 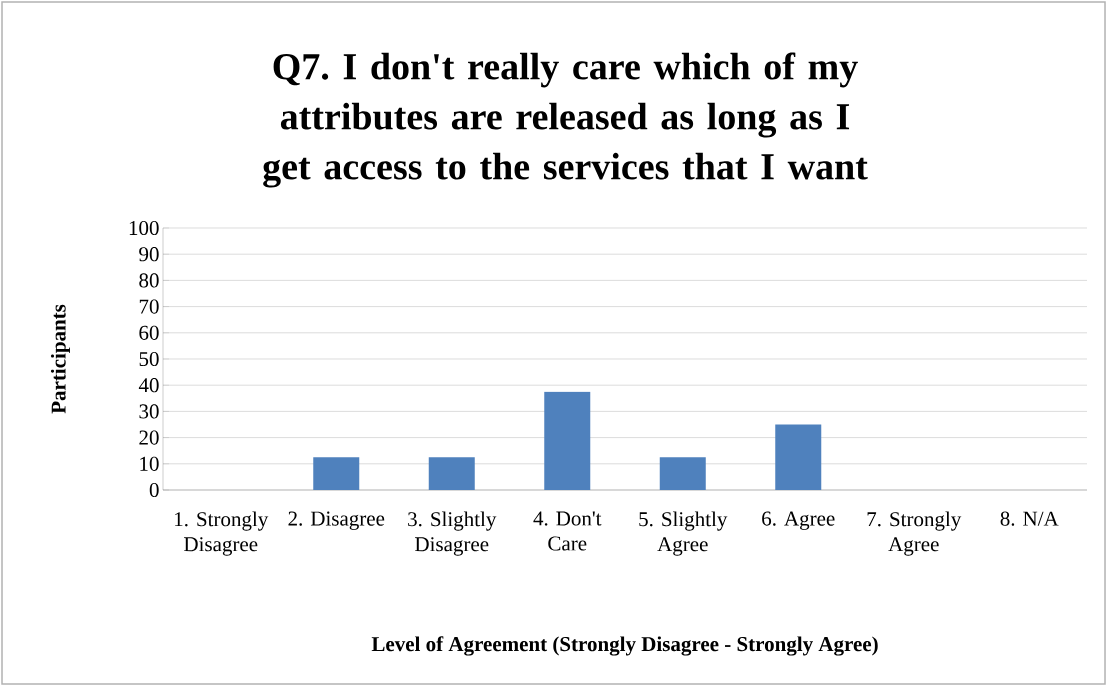 What do you see at coordinates (60, 359) in the screenshot?
I see `y-axis-title: Participants` at bounding box center [60, 359].